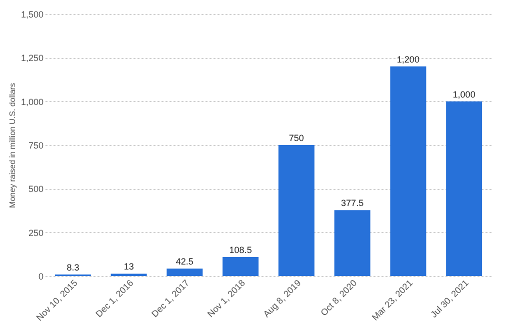  Describe the element at coordinates (36, 145) in the screenshot. I see `y-tick-label: 750` at that location.